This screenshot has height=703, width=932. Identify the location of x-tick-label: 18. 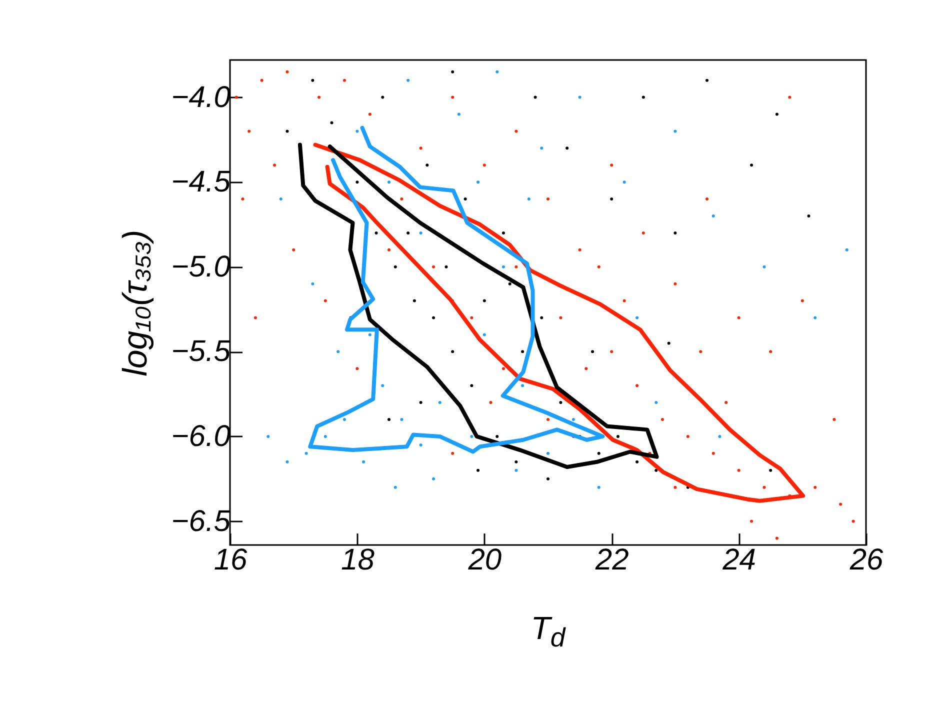
(358, 560).